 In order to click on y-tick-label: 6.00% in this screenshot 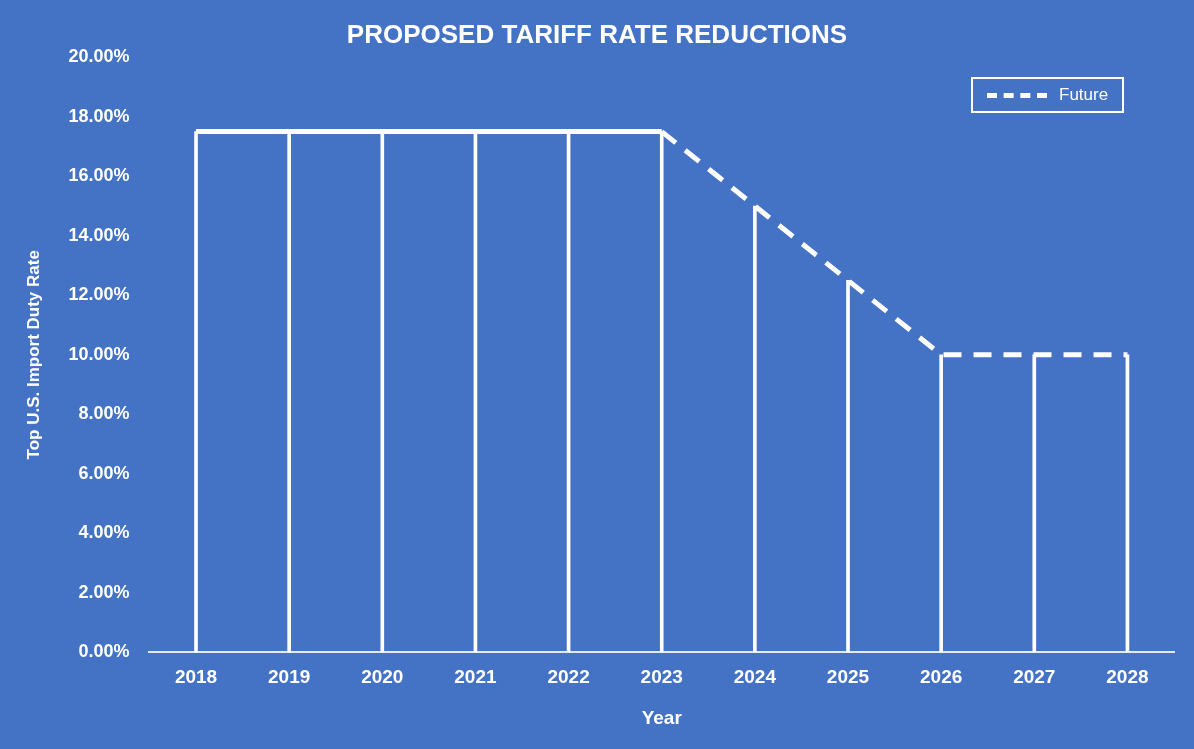, I will do `click(104, 472)`.